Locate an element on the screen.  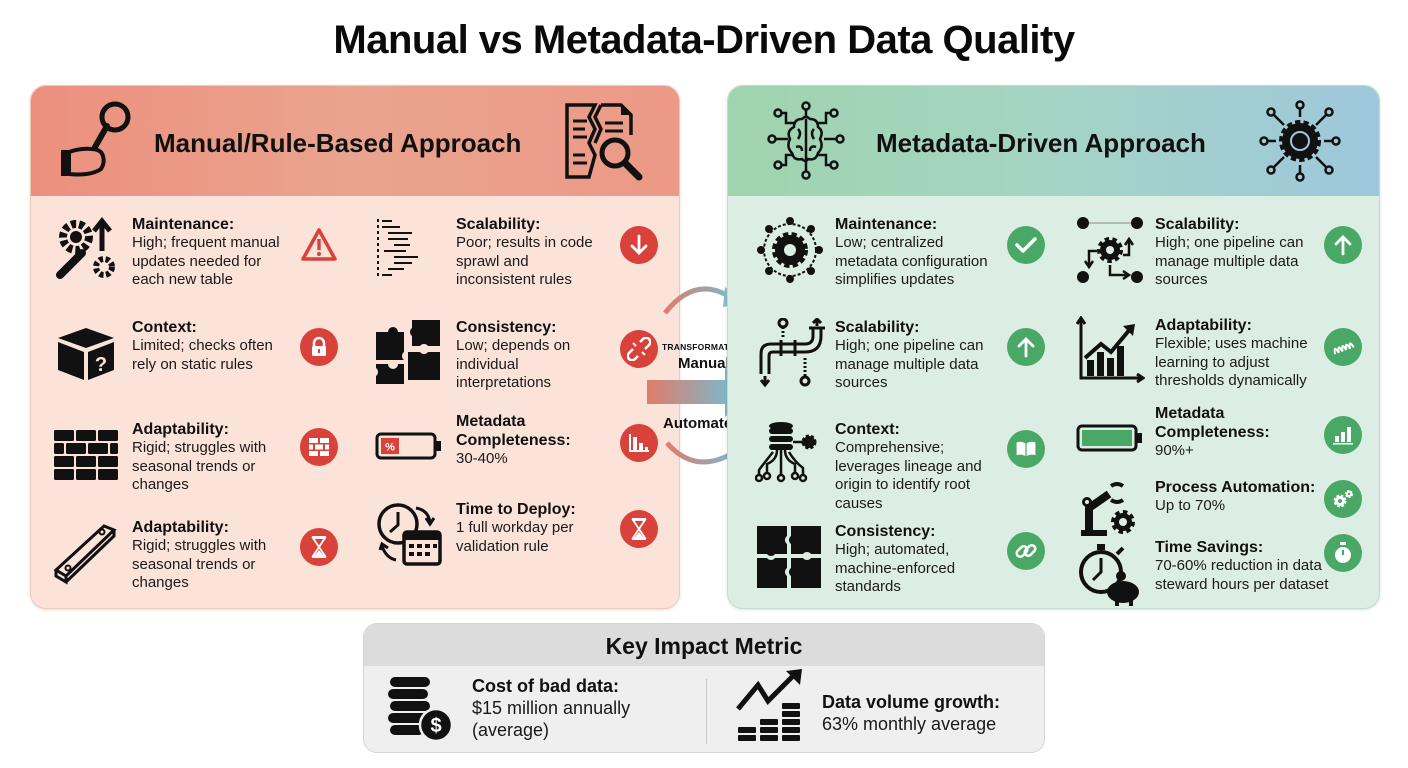
manual-panel-header: Manual/Rule-Based Approach is located at coordinates (355, 141).